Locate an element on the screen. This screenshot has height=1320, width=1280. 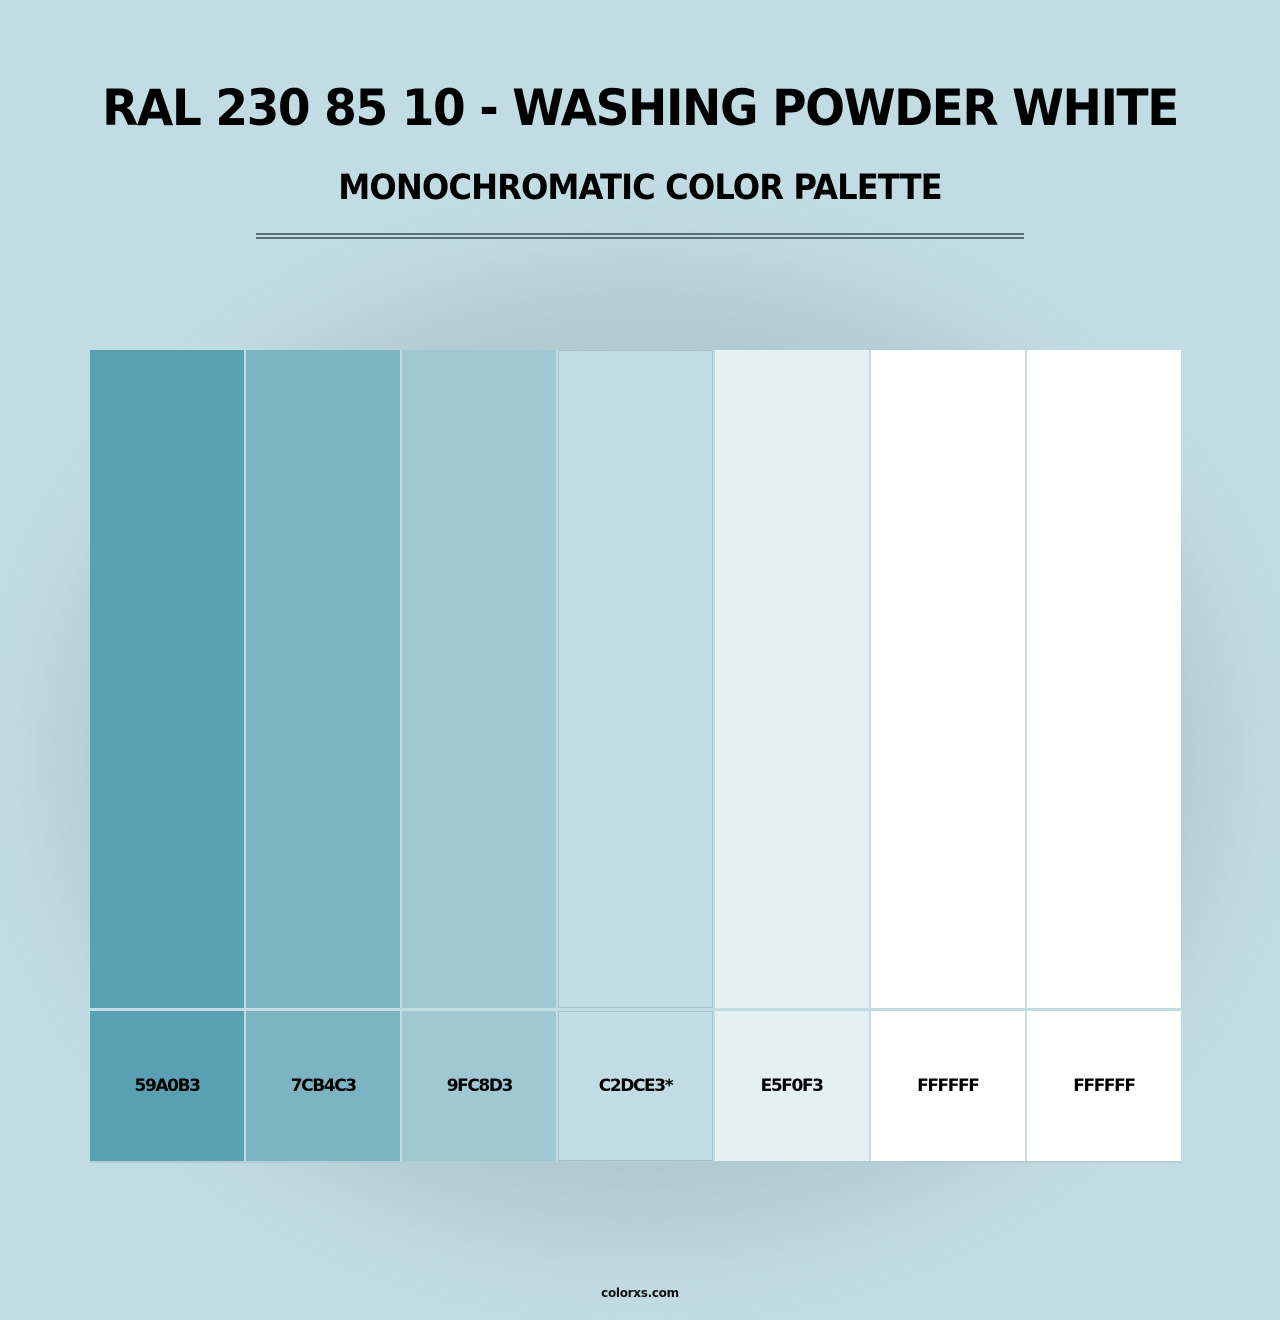
palette-column-5: E5F0F3 is located at coordinates (791, 755).